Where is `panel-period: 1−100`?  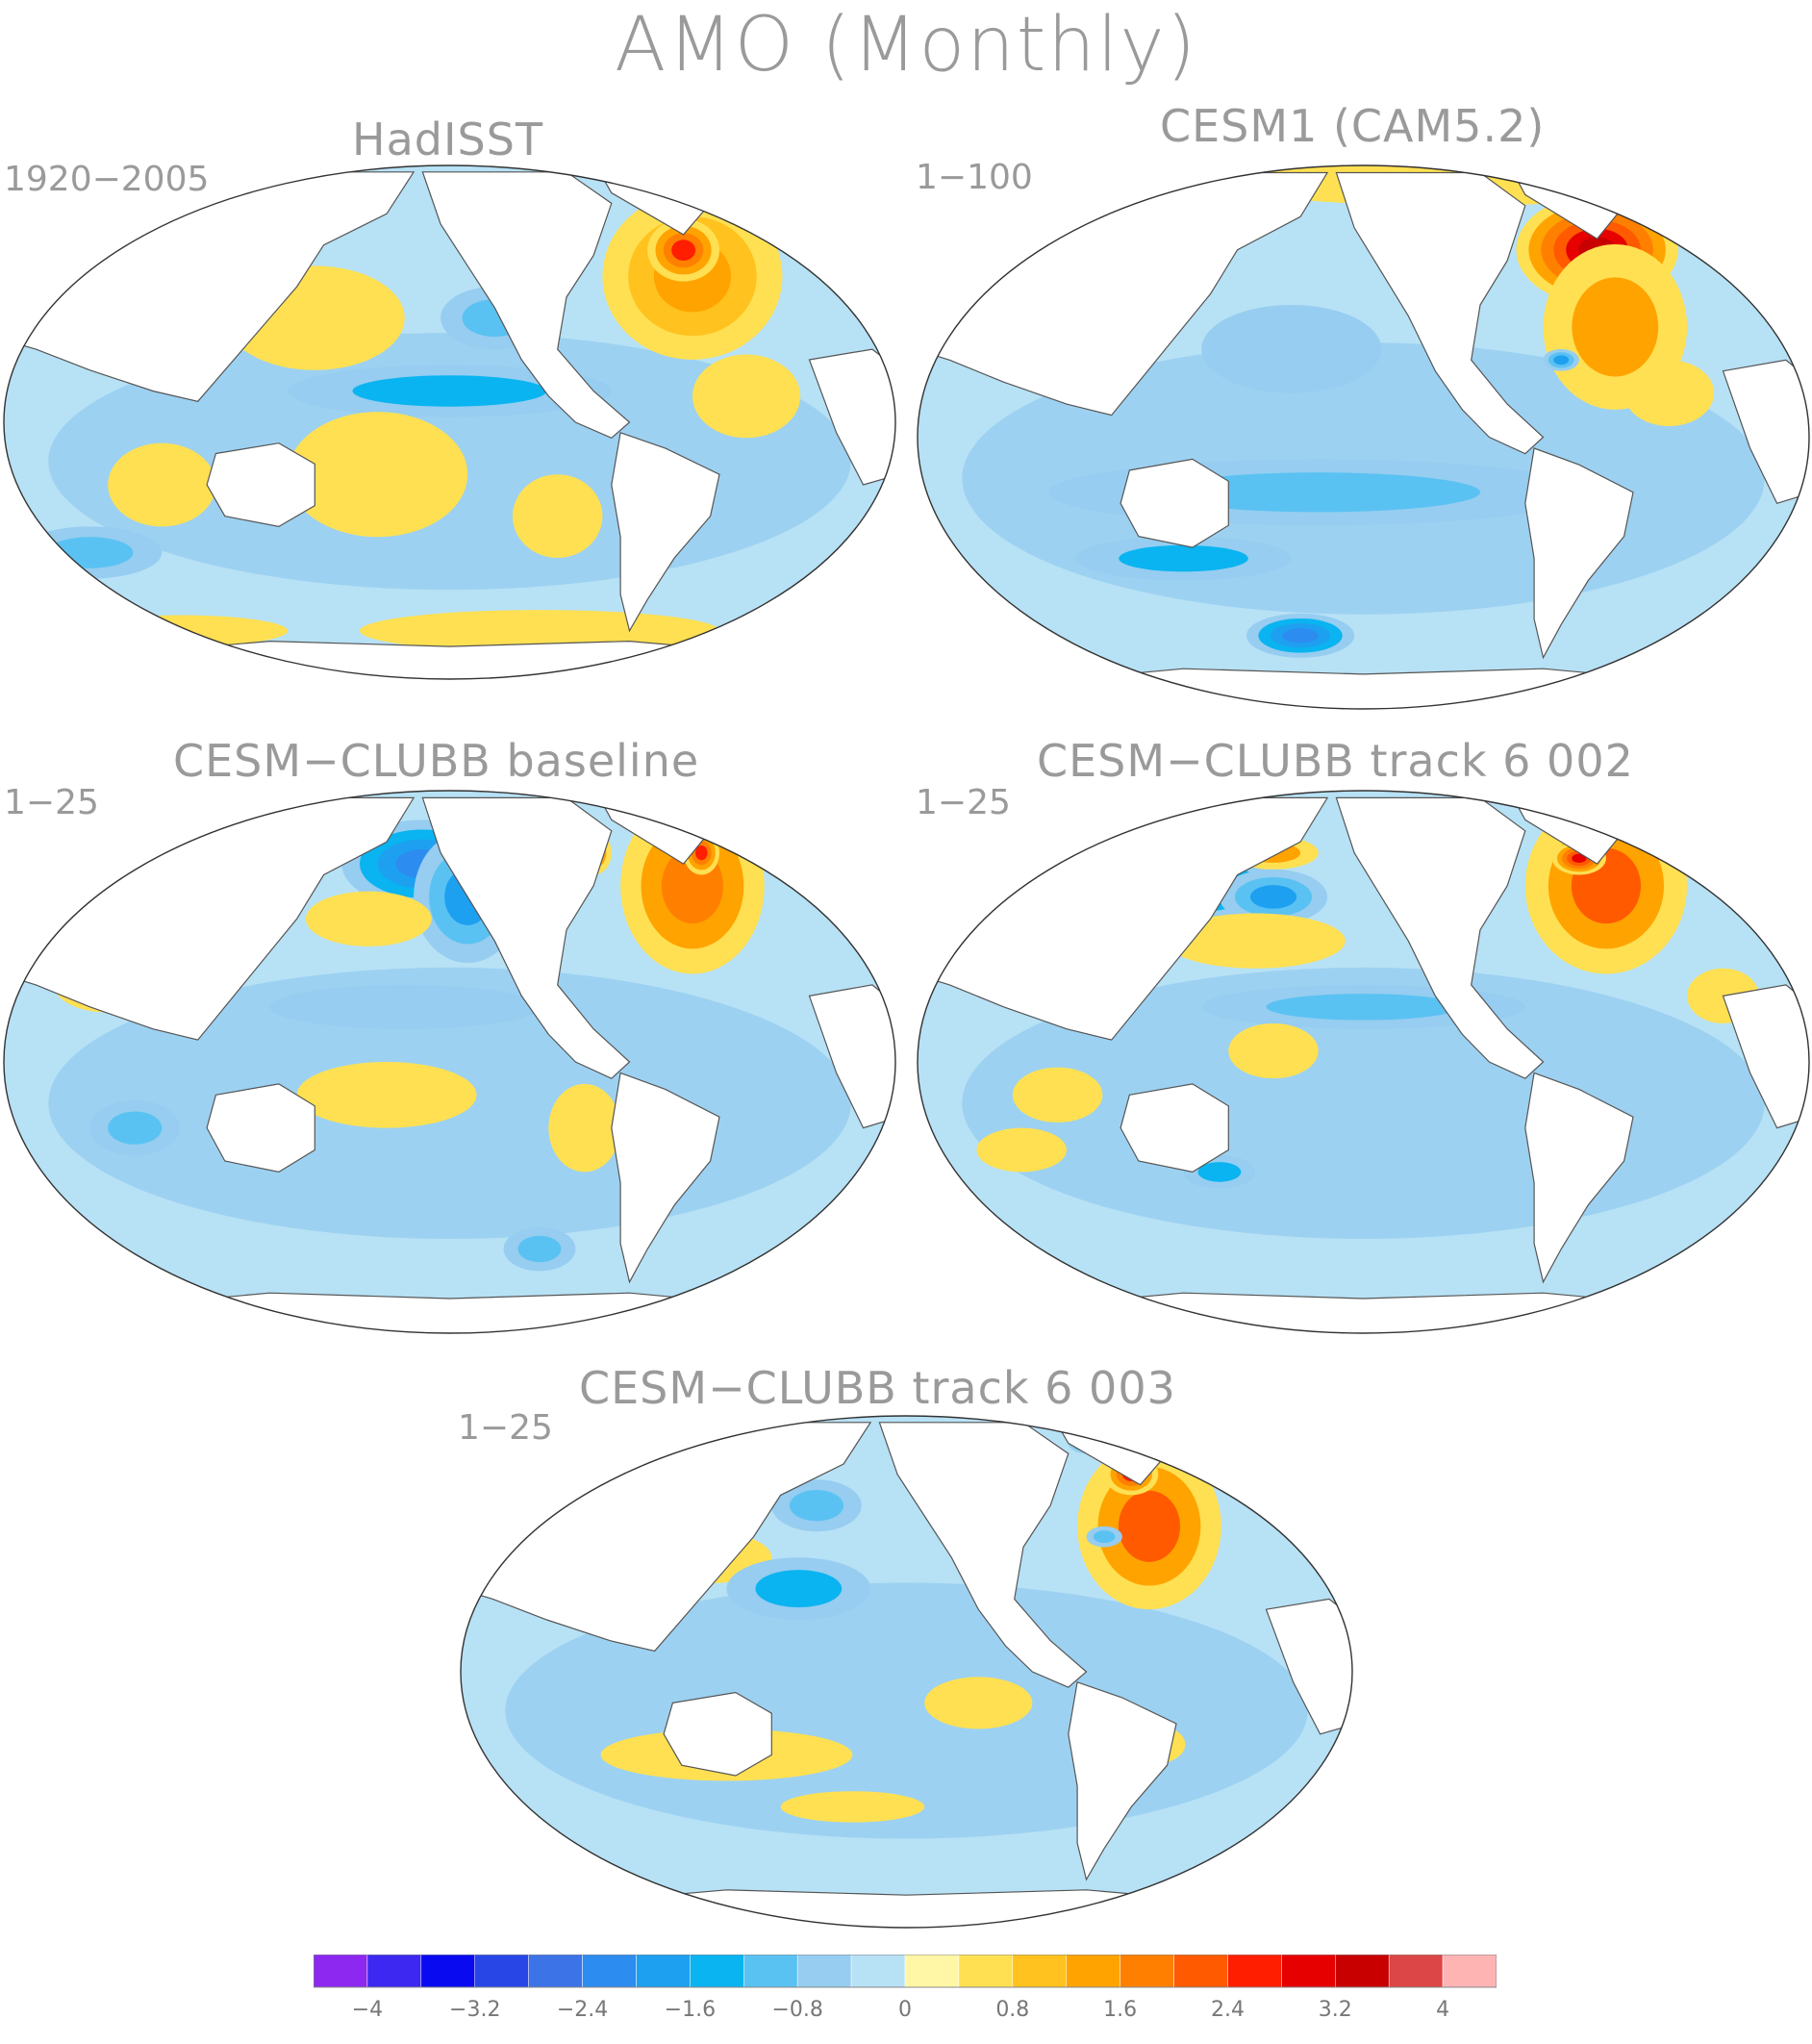
panel-period: 1−100 is located at coordinates (974, 177).